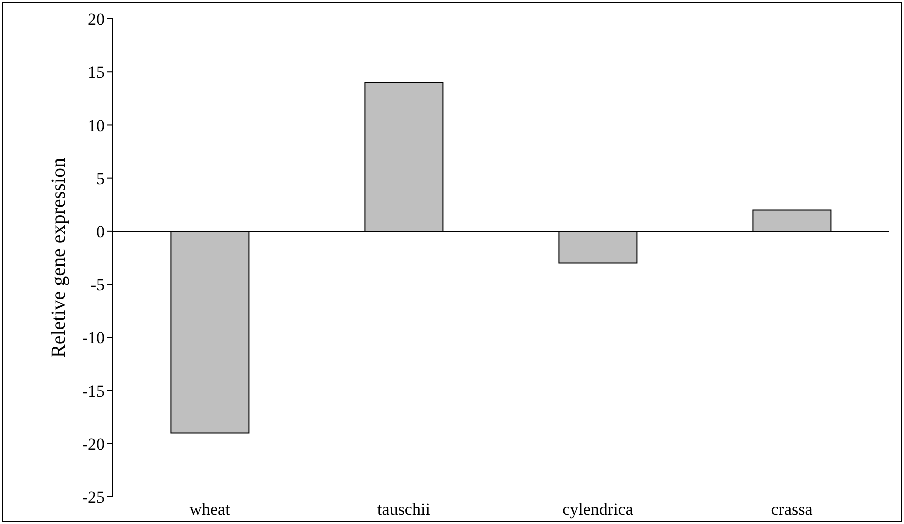  I want to click on y-tick-label: 5, so click(100, 178).